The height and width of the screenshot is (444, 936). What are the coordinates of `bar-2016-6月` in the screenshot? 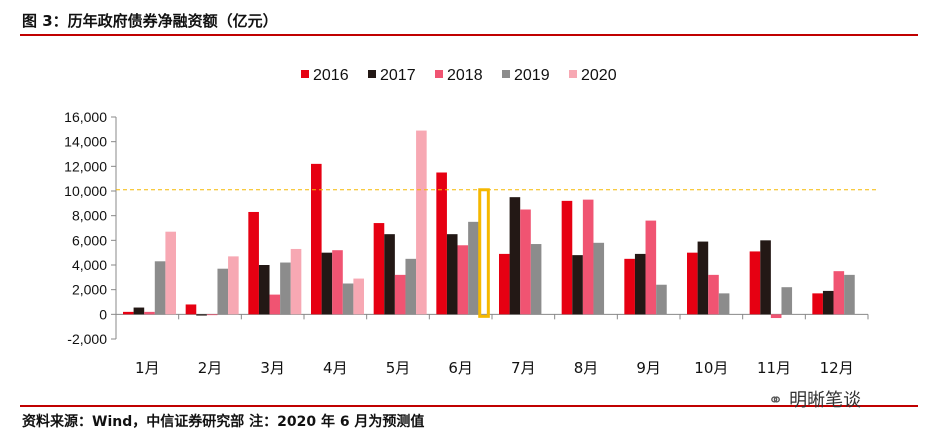 It's located at (441, 243).